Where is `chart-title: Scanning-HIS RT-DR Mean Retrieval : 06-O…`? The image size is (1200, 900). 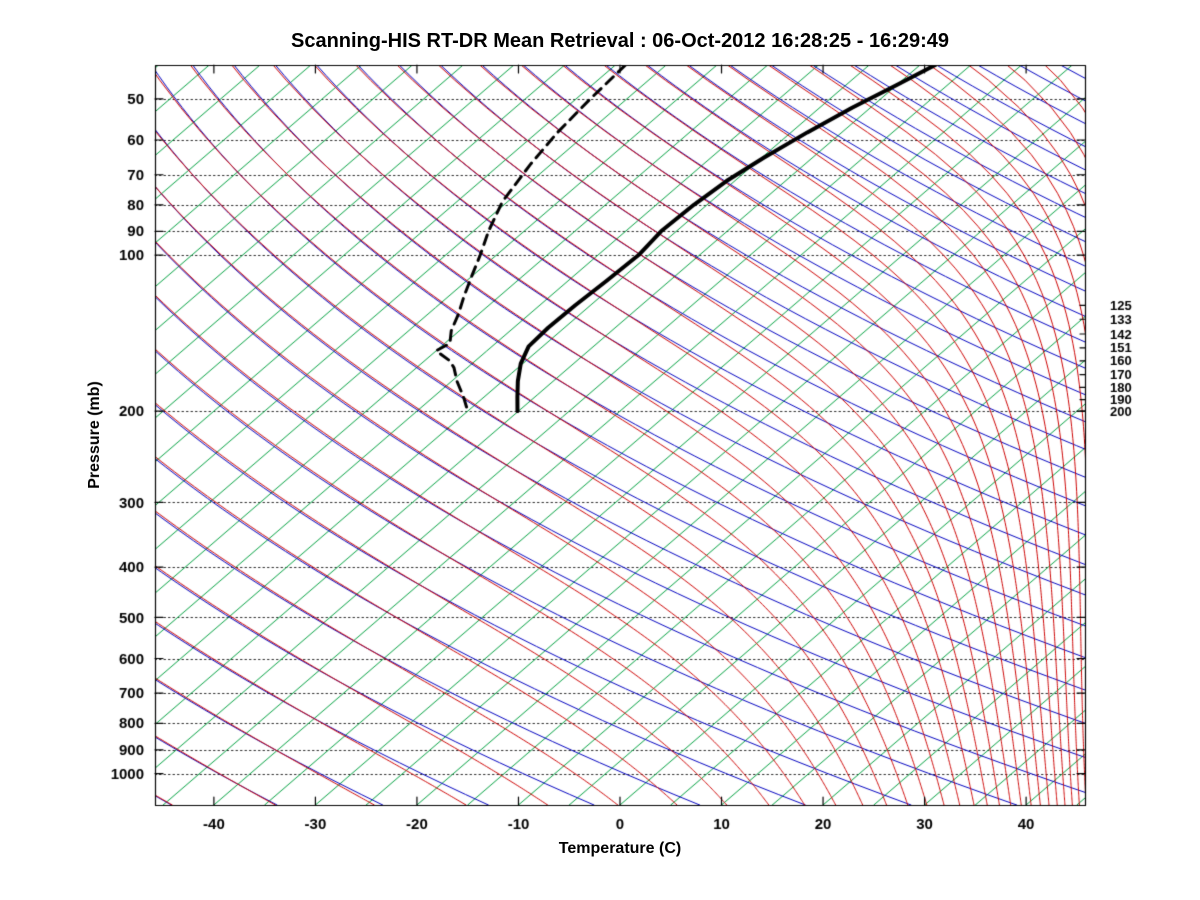 chart-title: Scanning-HIS RT-DR Mean Retrieval : 06-O… is located at coordinates (620, 41).